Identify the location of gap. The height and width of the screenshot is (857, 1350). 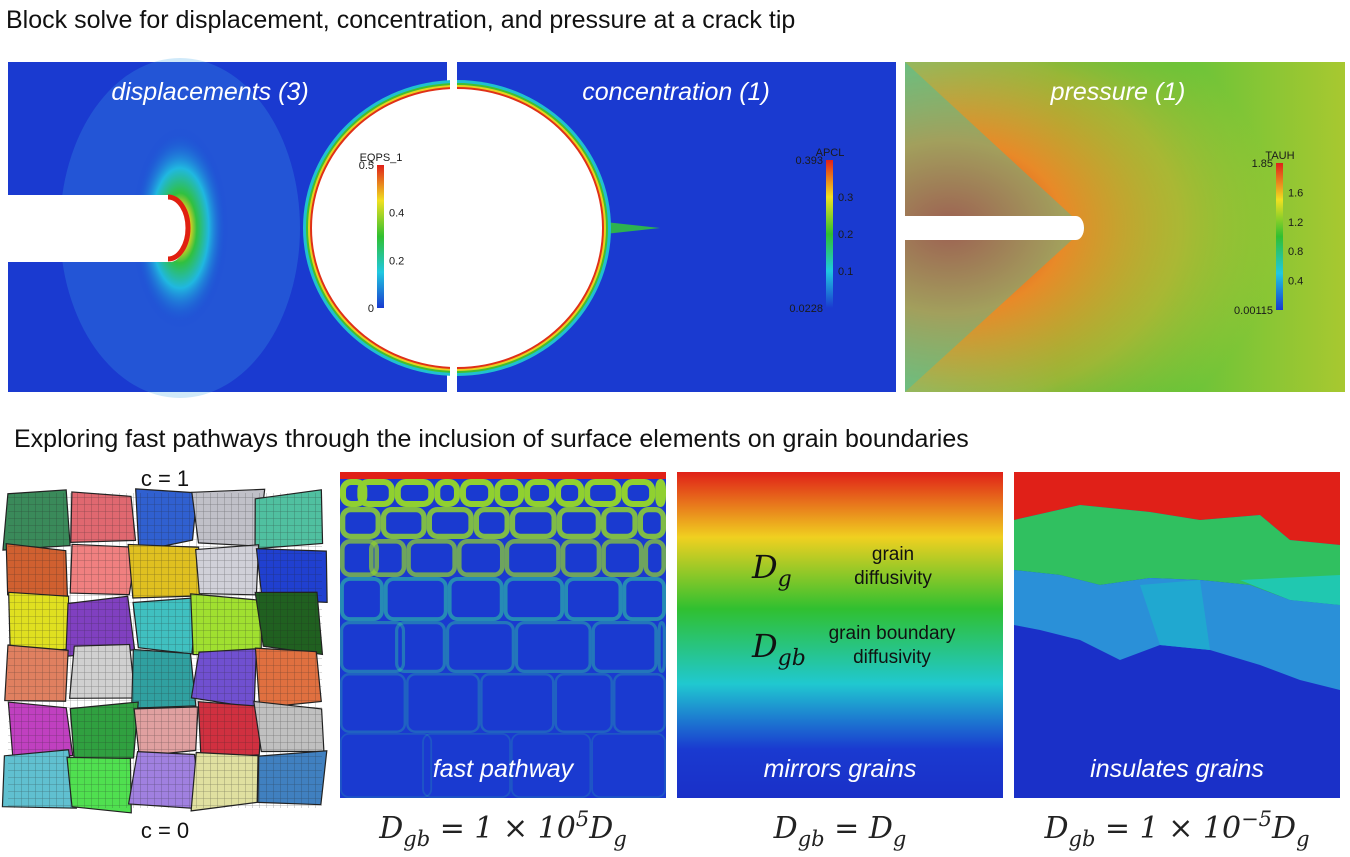
(453, 227).